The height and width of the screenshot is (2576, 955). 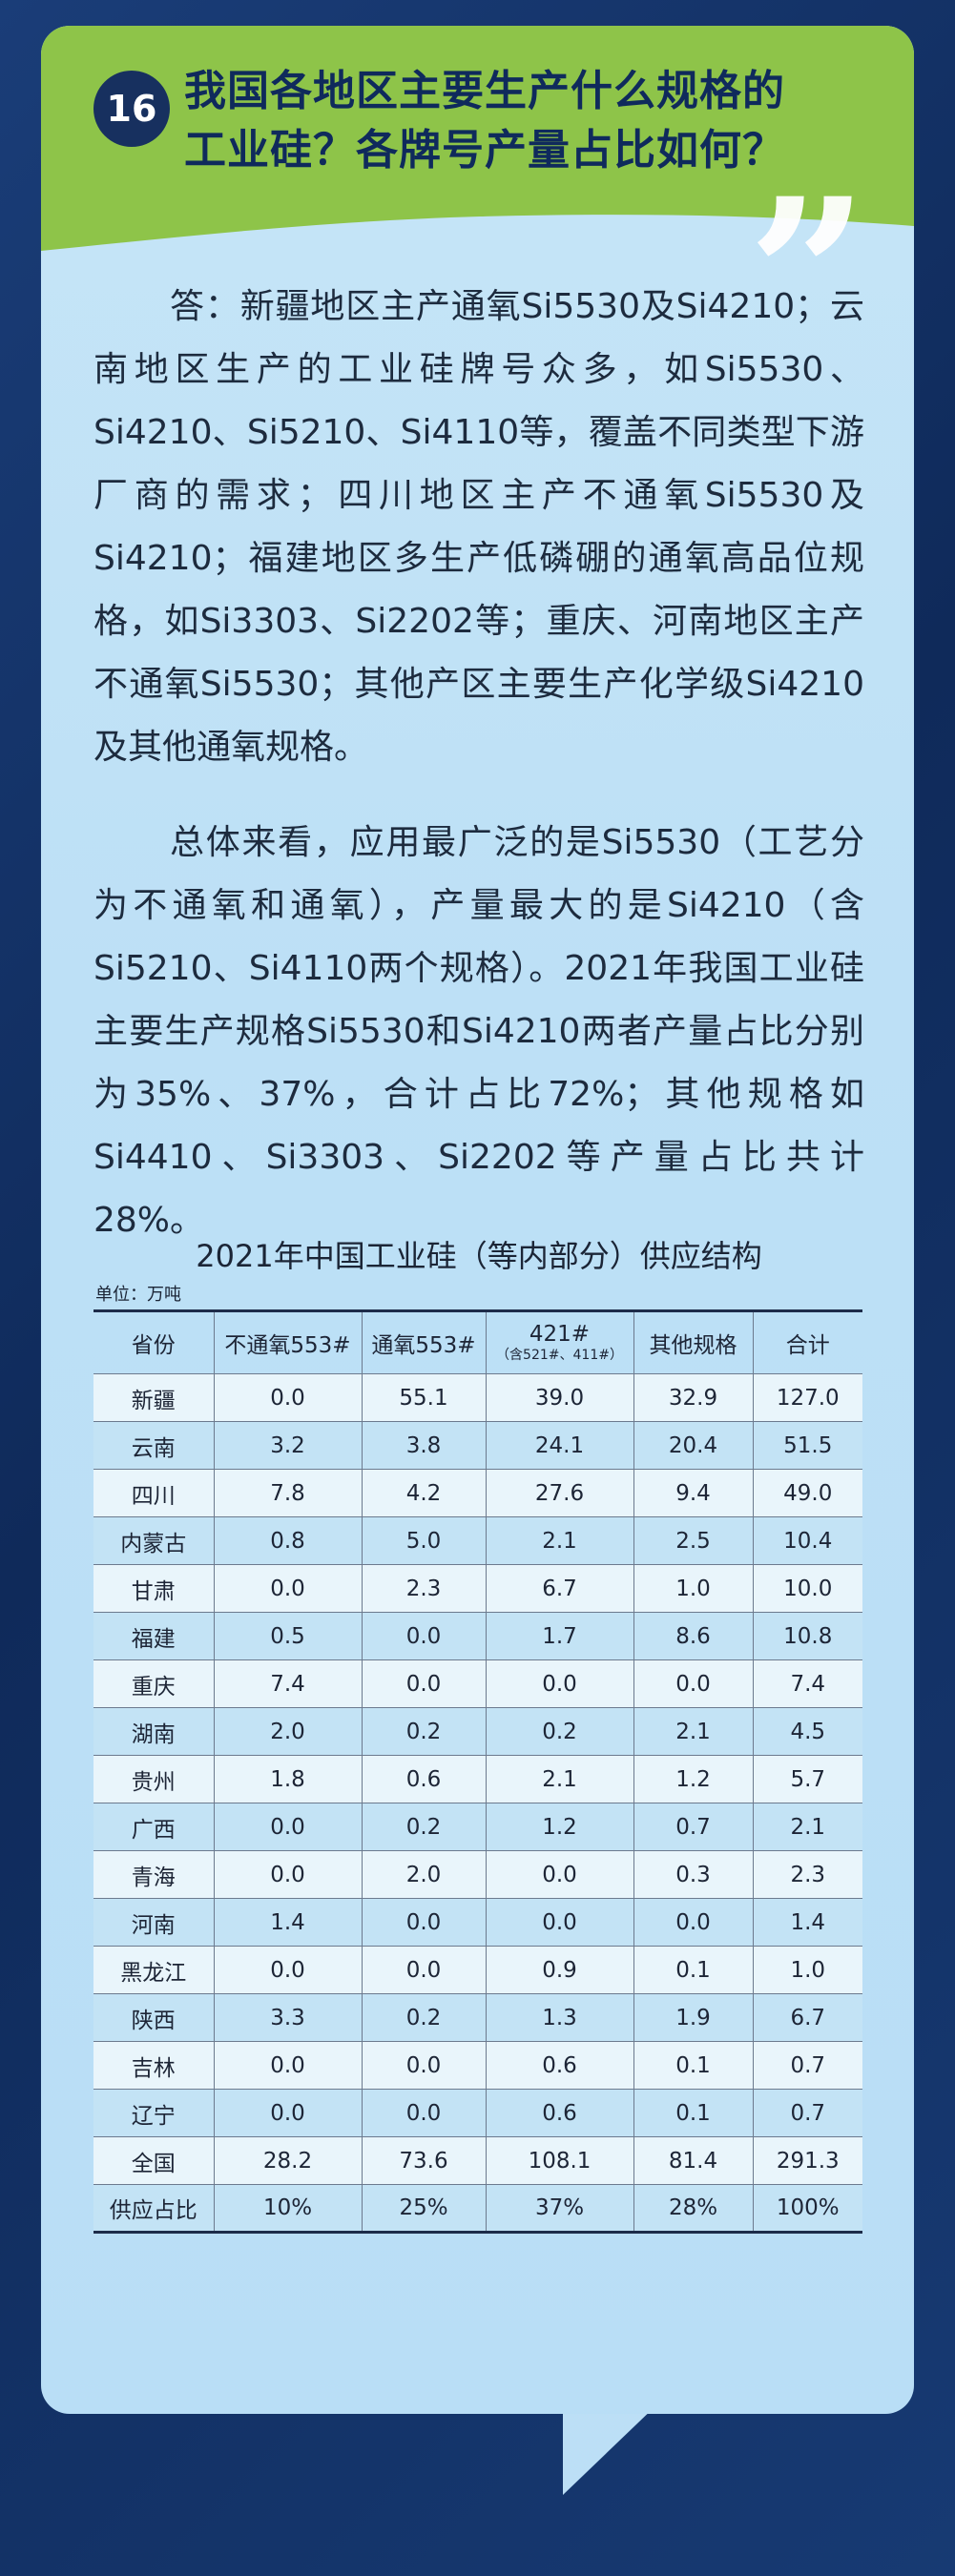 I want to click on value-cell: 10.8, so click(x=807, y=1636).